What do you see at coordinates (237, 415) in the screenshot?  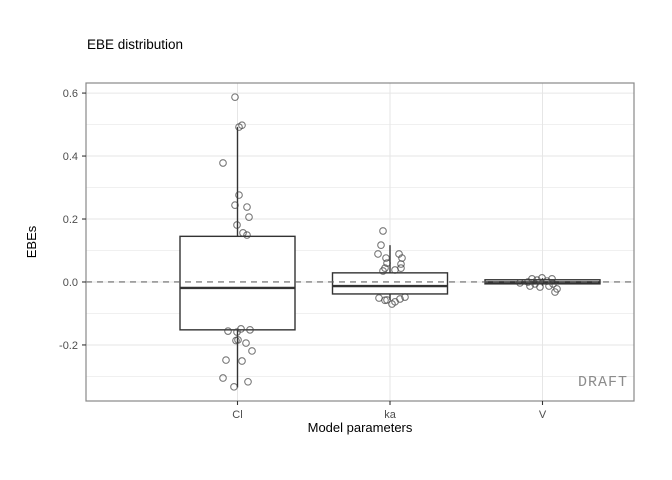 I see `x-tick-label: Cl` at bounding box center [237, 415].